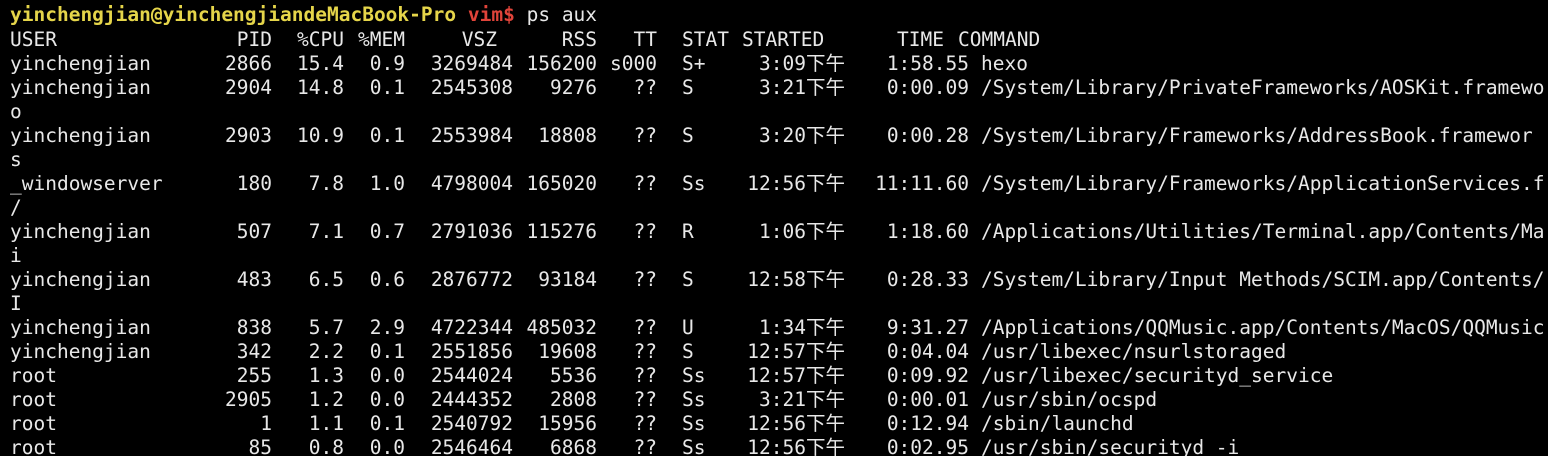 Image resolution: width=1548 pixels, height=456 pixels. I want to click on wrapped-command: i, so click(16, 255).